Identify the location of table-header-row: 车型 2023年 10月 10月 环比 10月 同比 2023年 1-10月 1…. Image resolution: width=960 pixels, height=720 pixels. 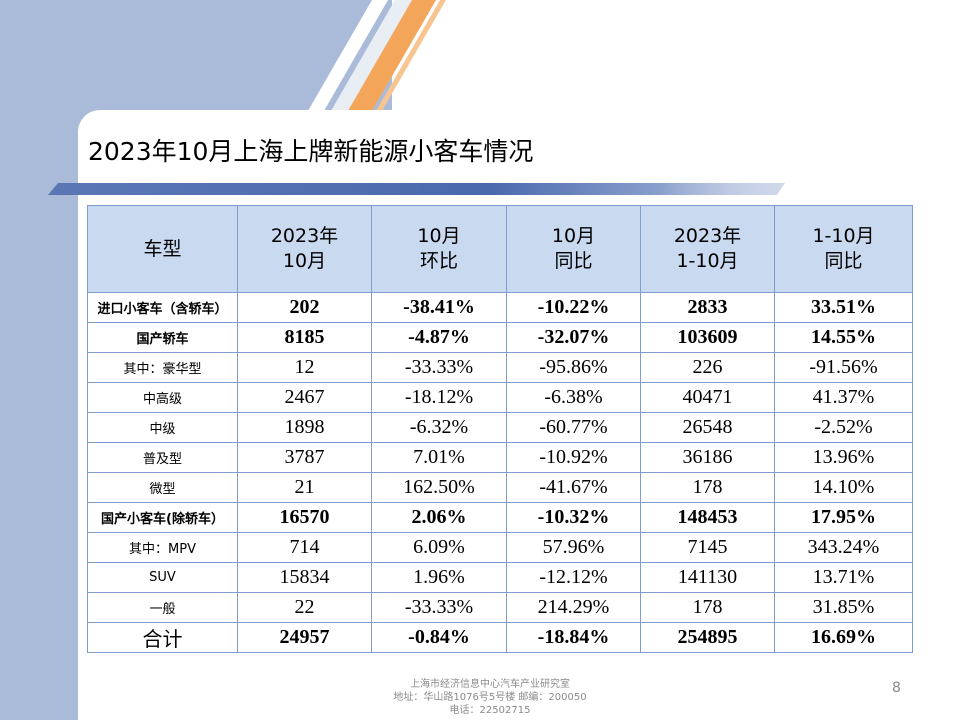
(500, 249).